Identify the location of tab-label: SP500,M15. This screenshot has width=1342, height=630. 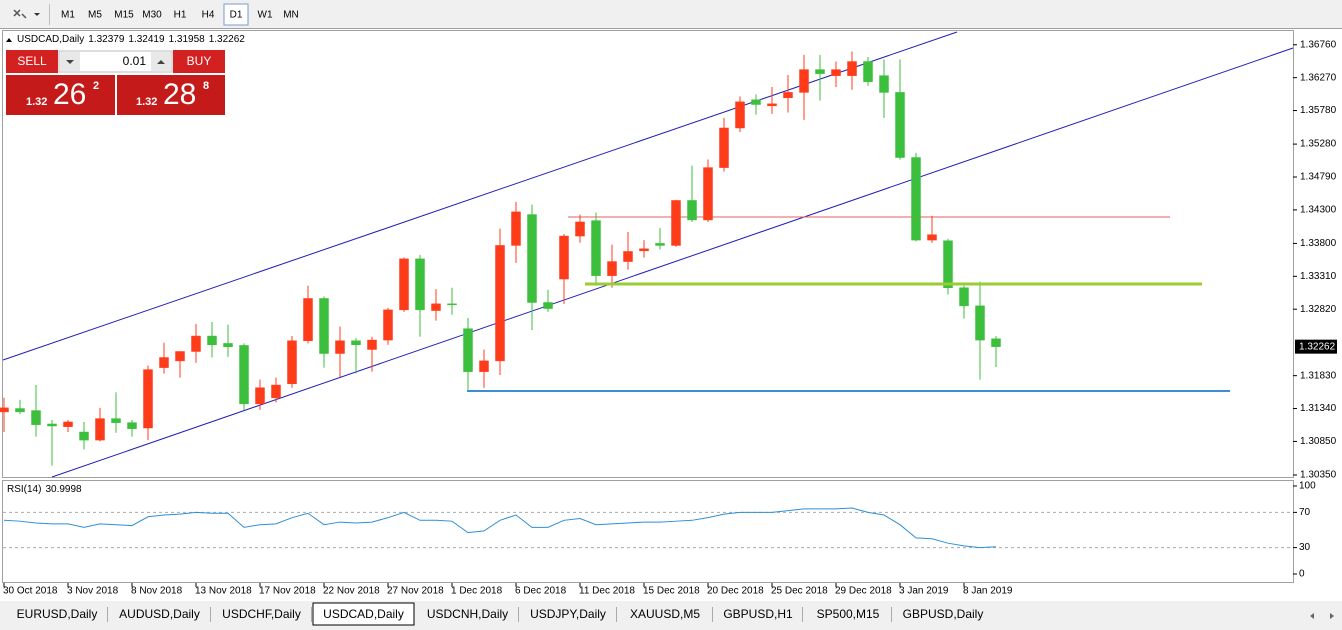
(848, 614).